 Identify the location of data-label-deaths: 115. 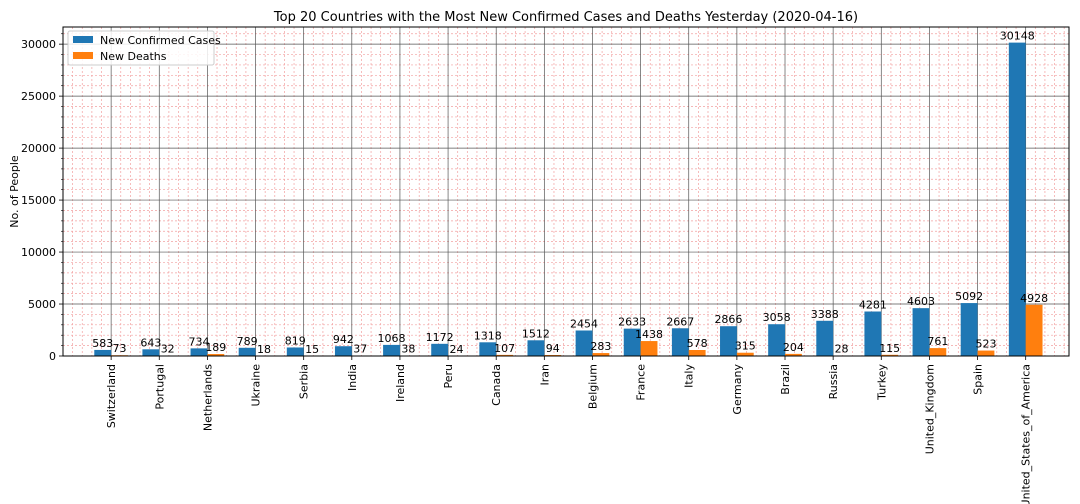
(889, 348).